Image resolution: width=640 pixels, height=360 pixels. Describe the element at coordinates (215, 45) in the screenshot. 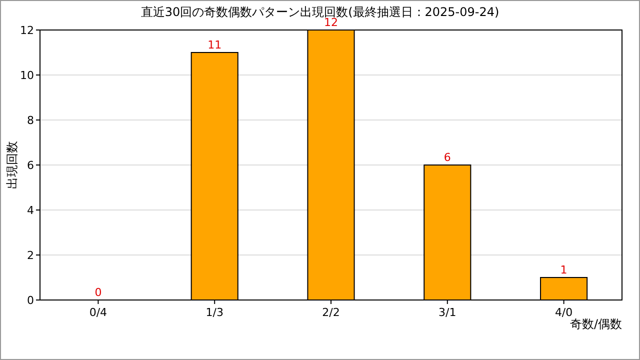

I see `data-label: 11` at that location.